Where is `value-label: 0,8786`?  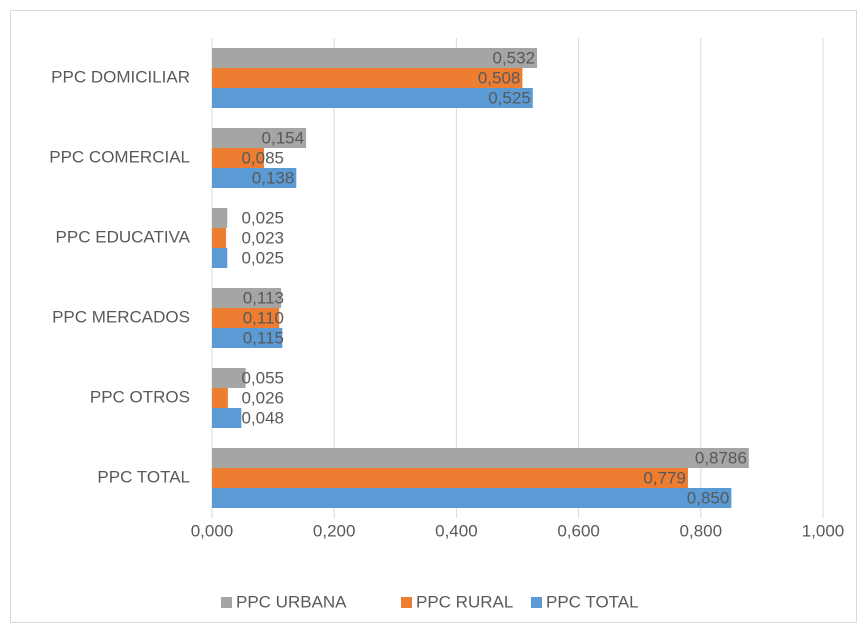
value-label: 0,8786 is located at coordinates (721, 457).